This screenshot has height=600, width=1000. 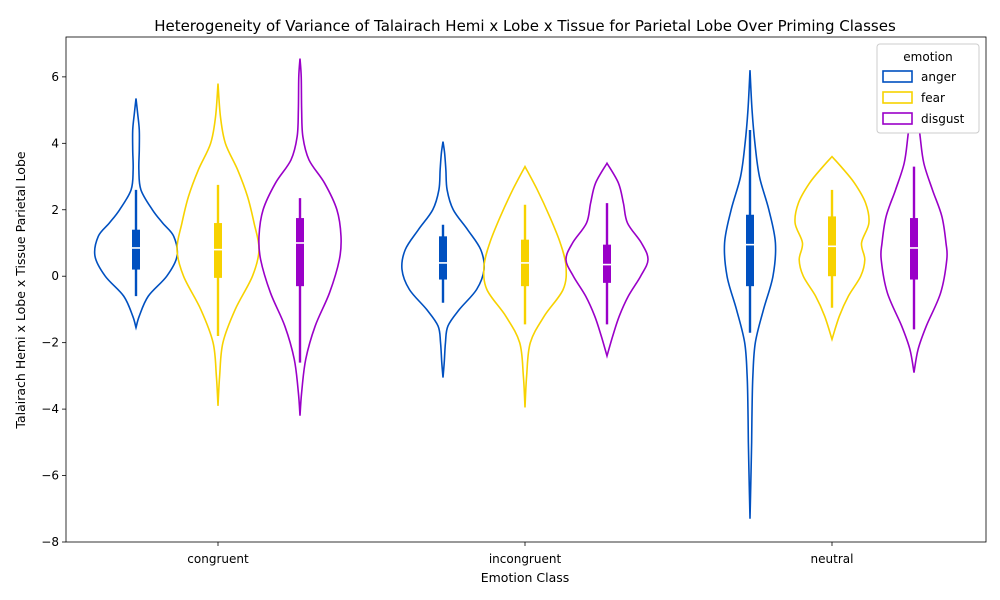 I want to click on violin-disgust-congruent, so click(x=300, y=237).